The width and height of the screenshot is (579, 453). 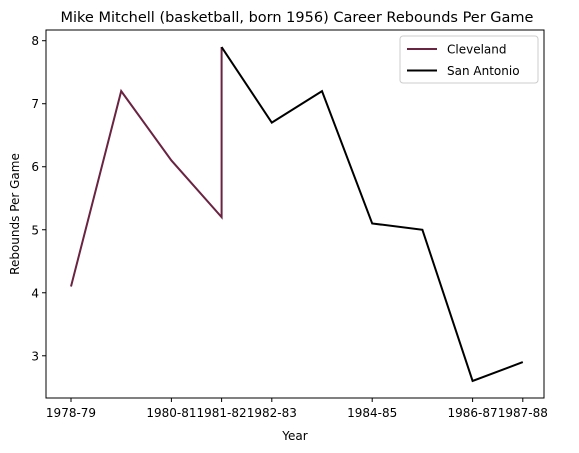 What do you see at coordinates (523, 413) in the screenshot?
I see `x-tick-label: 1987-88` at bounding box center [523, 413].